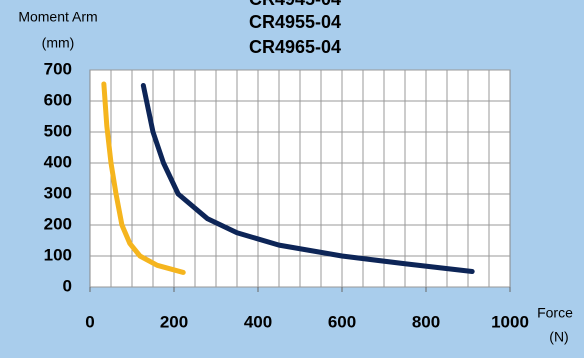  I want to click on y-tick-label: 0, so click(67, 285).